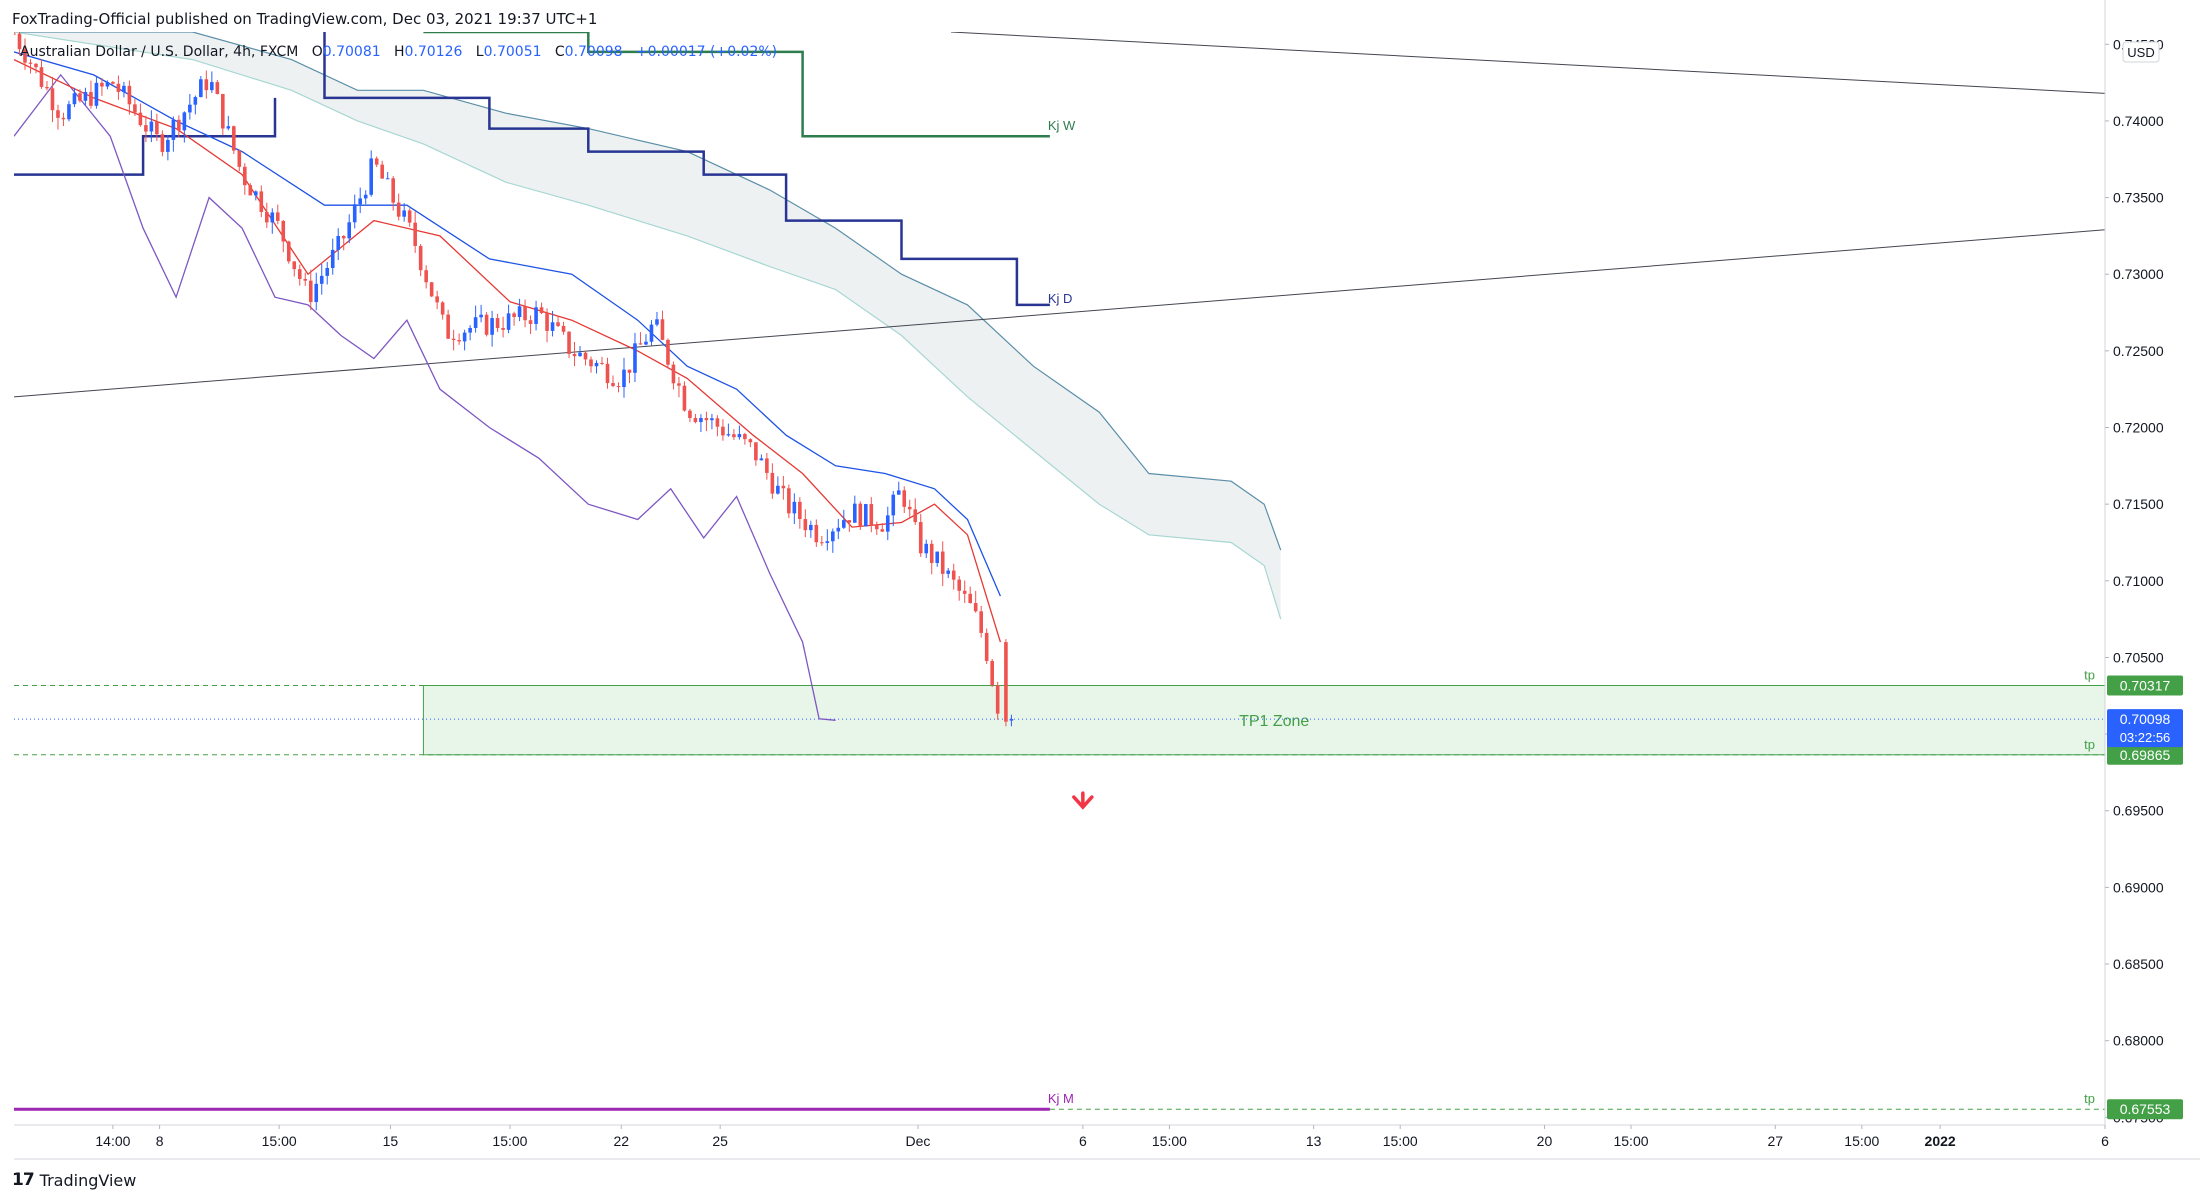 The height and width of the screenshot is (1201, 2202). I want to click on tradingview-footer: 17 TradingView, so click(74, 1180).